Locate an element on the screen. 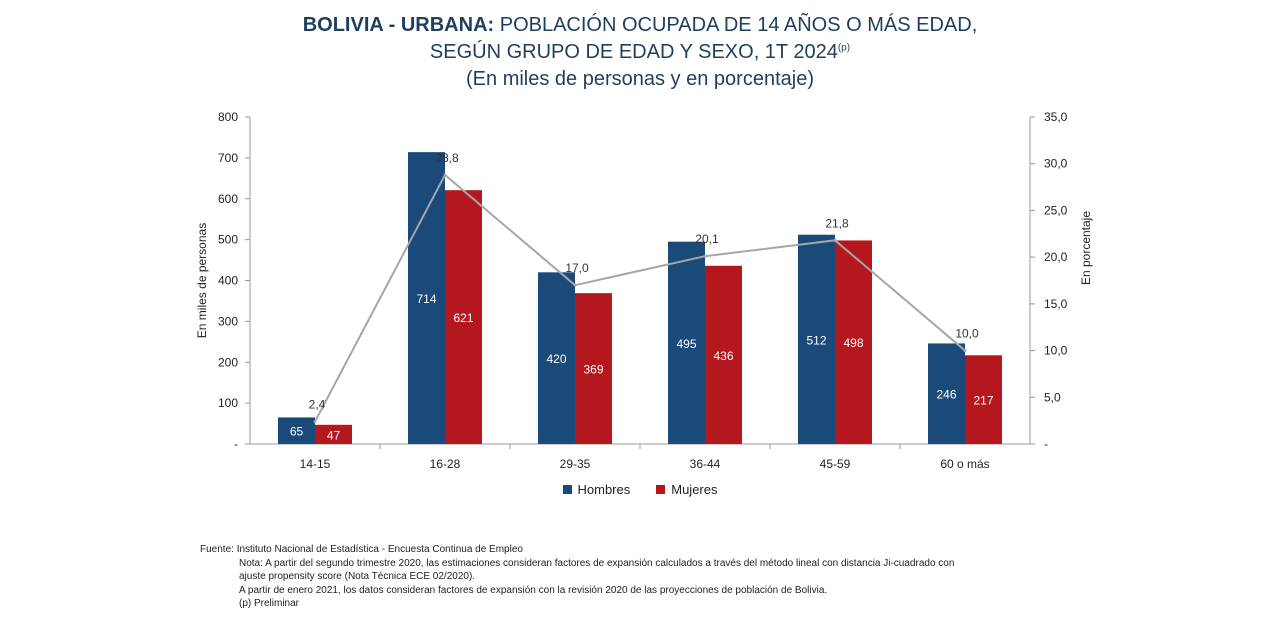  title-line-2: SEGÚN GRUPO DE EDAD Y SEXO, 1T 2024(p) is located at coordinates (640, 52).